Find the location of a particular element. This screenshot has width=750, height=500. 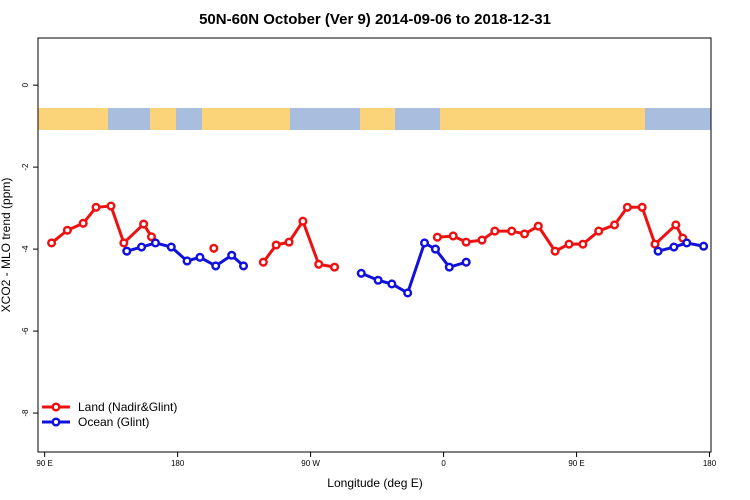

y-tick-label: -4 is located at coordinates (25, 249).